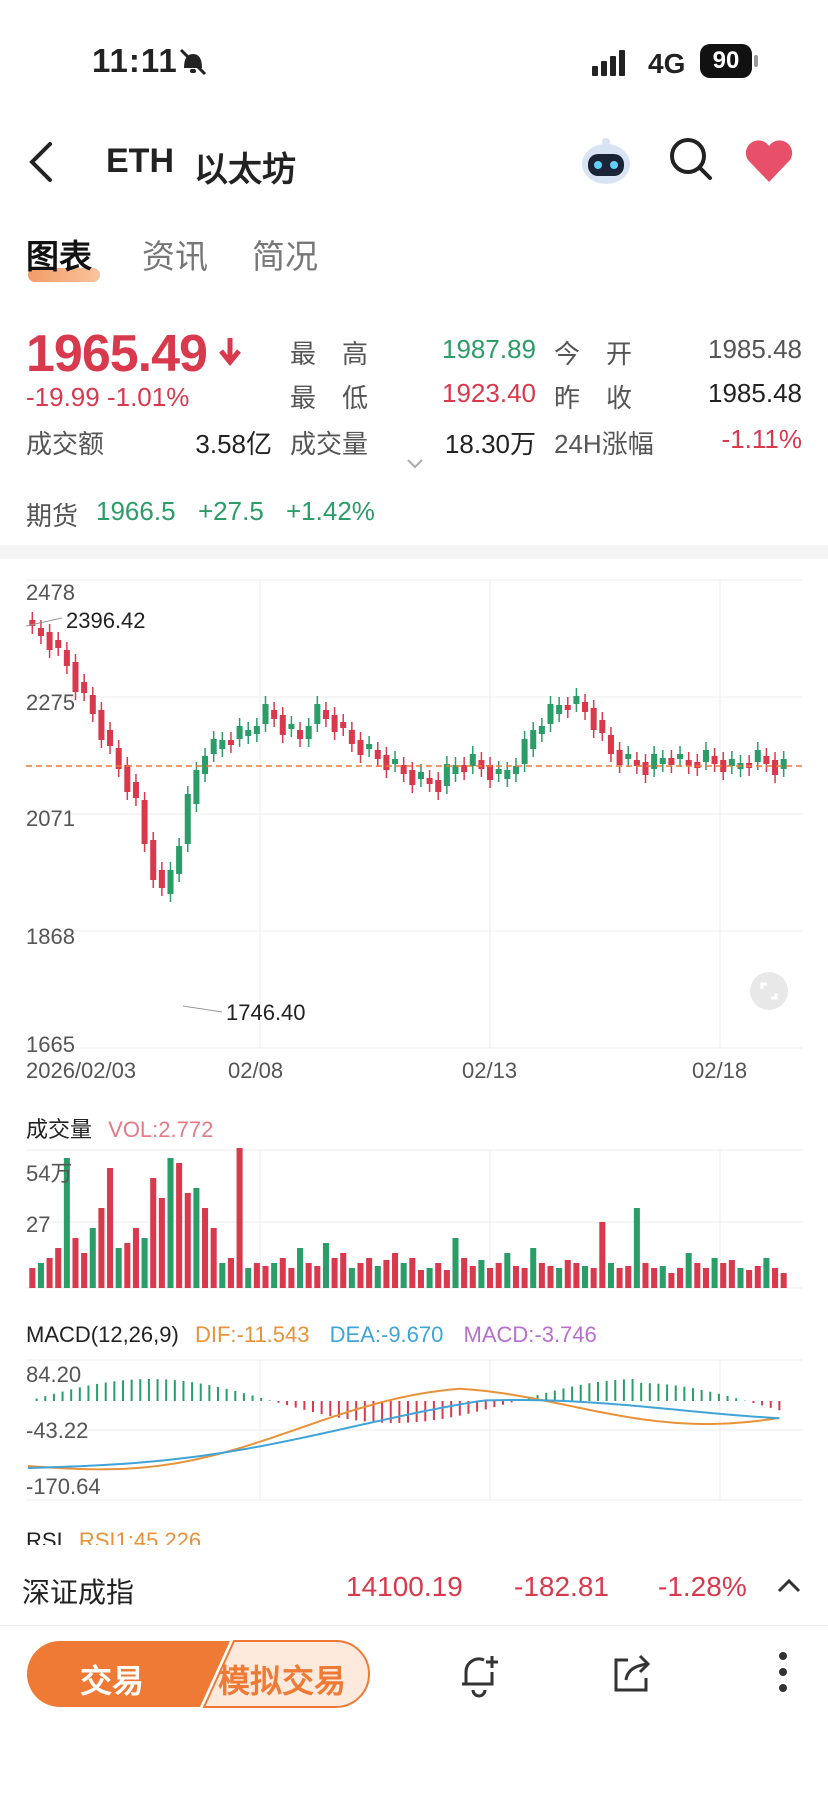 Image resolution: width=828 pixels, height=1797 pixels. Describe the element at coordinates (403, 1429) in the screenshot. I see `dif-line` at that location.